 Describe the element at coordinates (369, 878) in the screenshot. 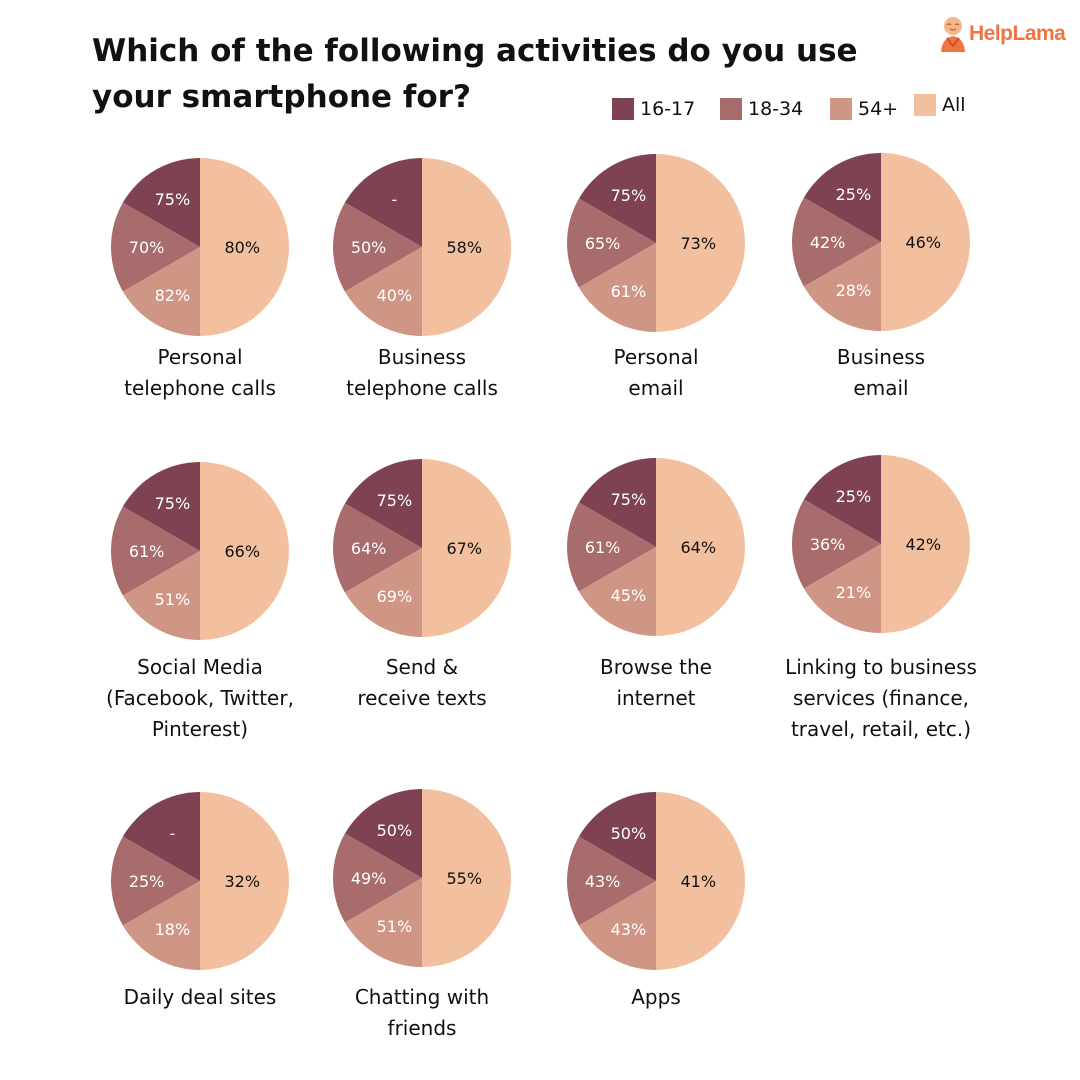

I see `slice-label-18-34-chatting-with-friends: 49%` at that location.